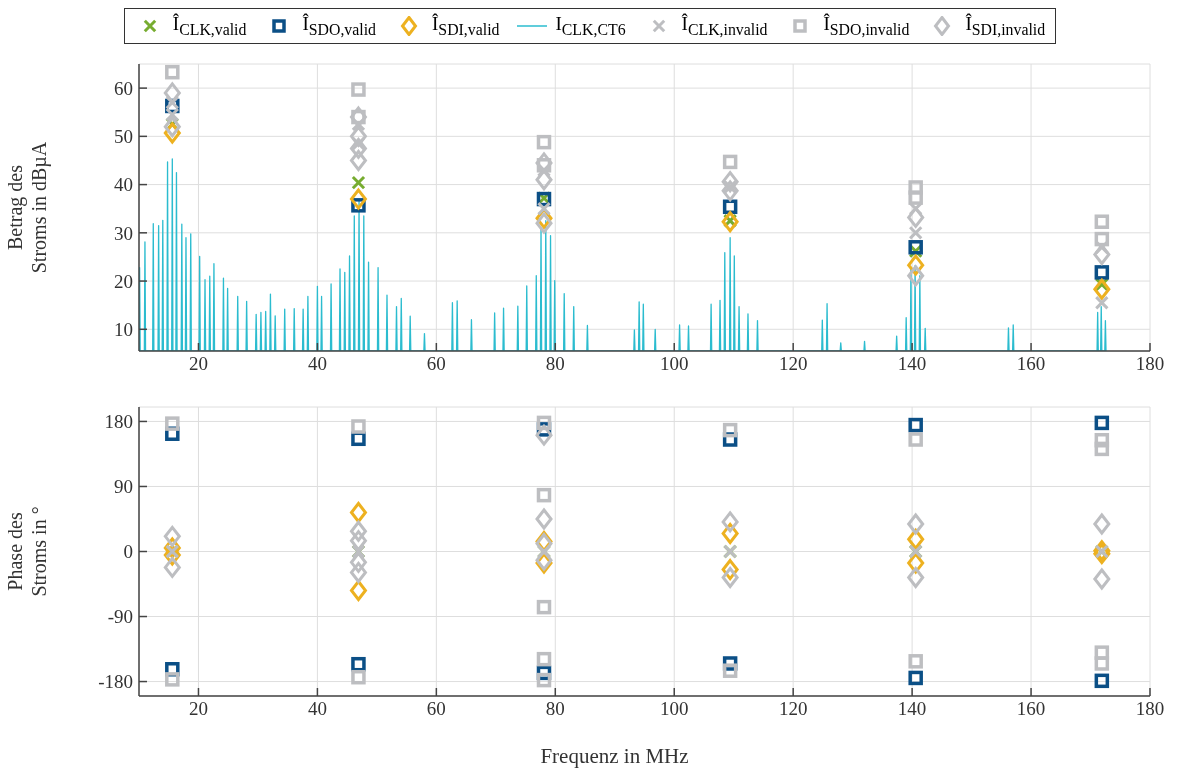 The height and width of the screenshot is (783, 1180). I want to click on y-tick-label: 60, so click(123, 88).